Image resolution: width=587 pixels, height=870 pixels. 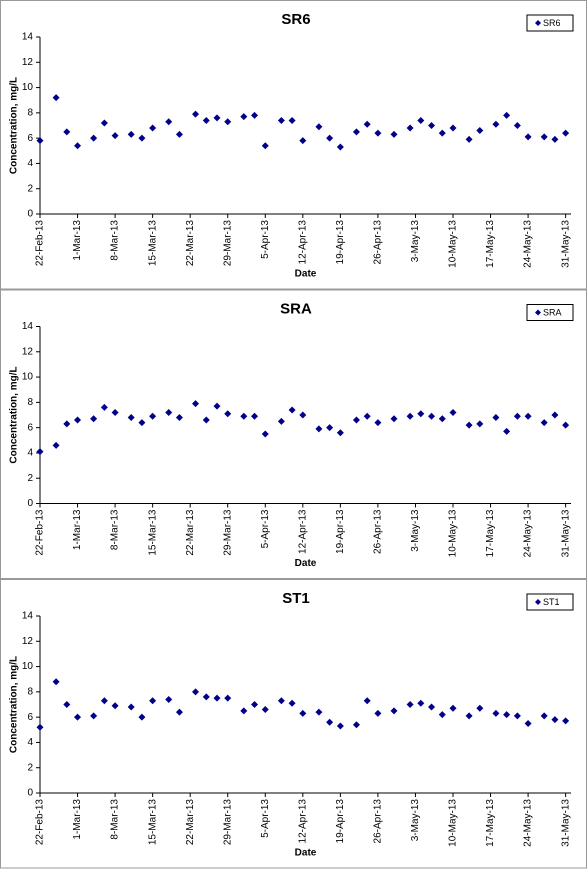 What do you see at coordinates (77, 240) in the screenshot?
I see `x-tick-label: 1-Mar-13` at bounding box center [77, 240].